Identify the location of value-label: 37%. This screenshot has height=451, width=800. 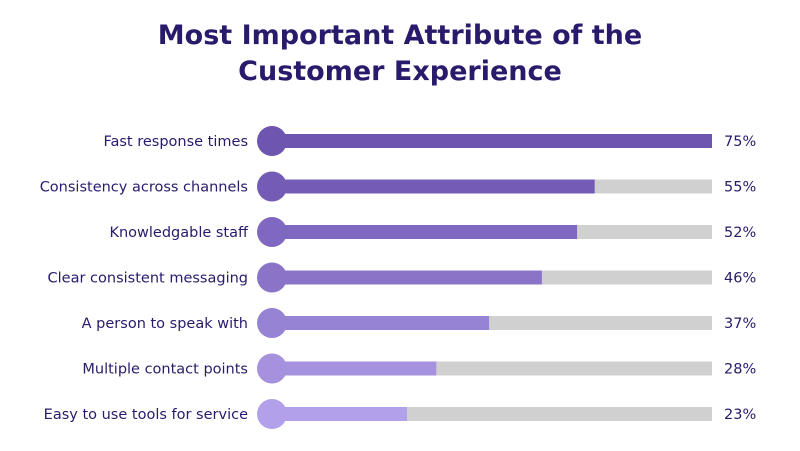
(740, 324).